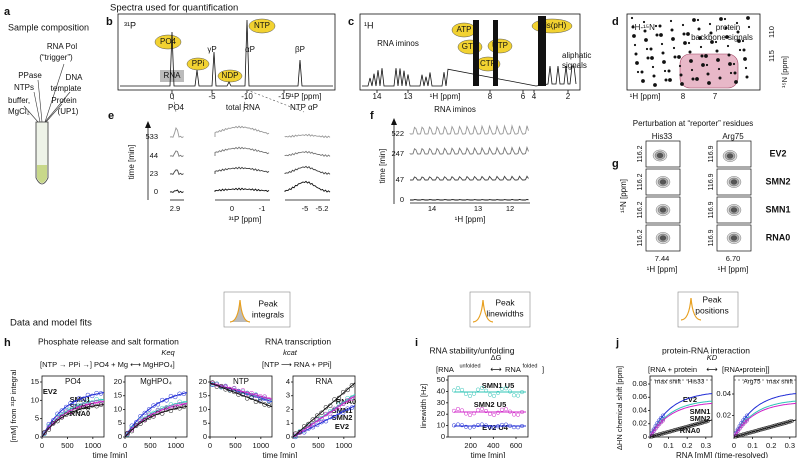 This screenshot has height=458, width=800. I want to click on tick-label: 1000, so click(343, 445).